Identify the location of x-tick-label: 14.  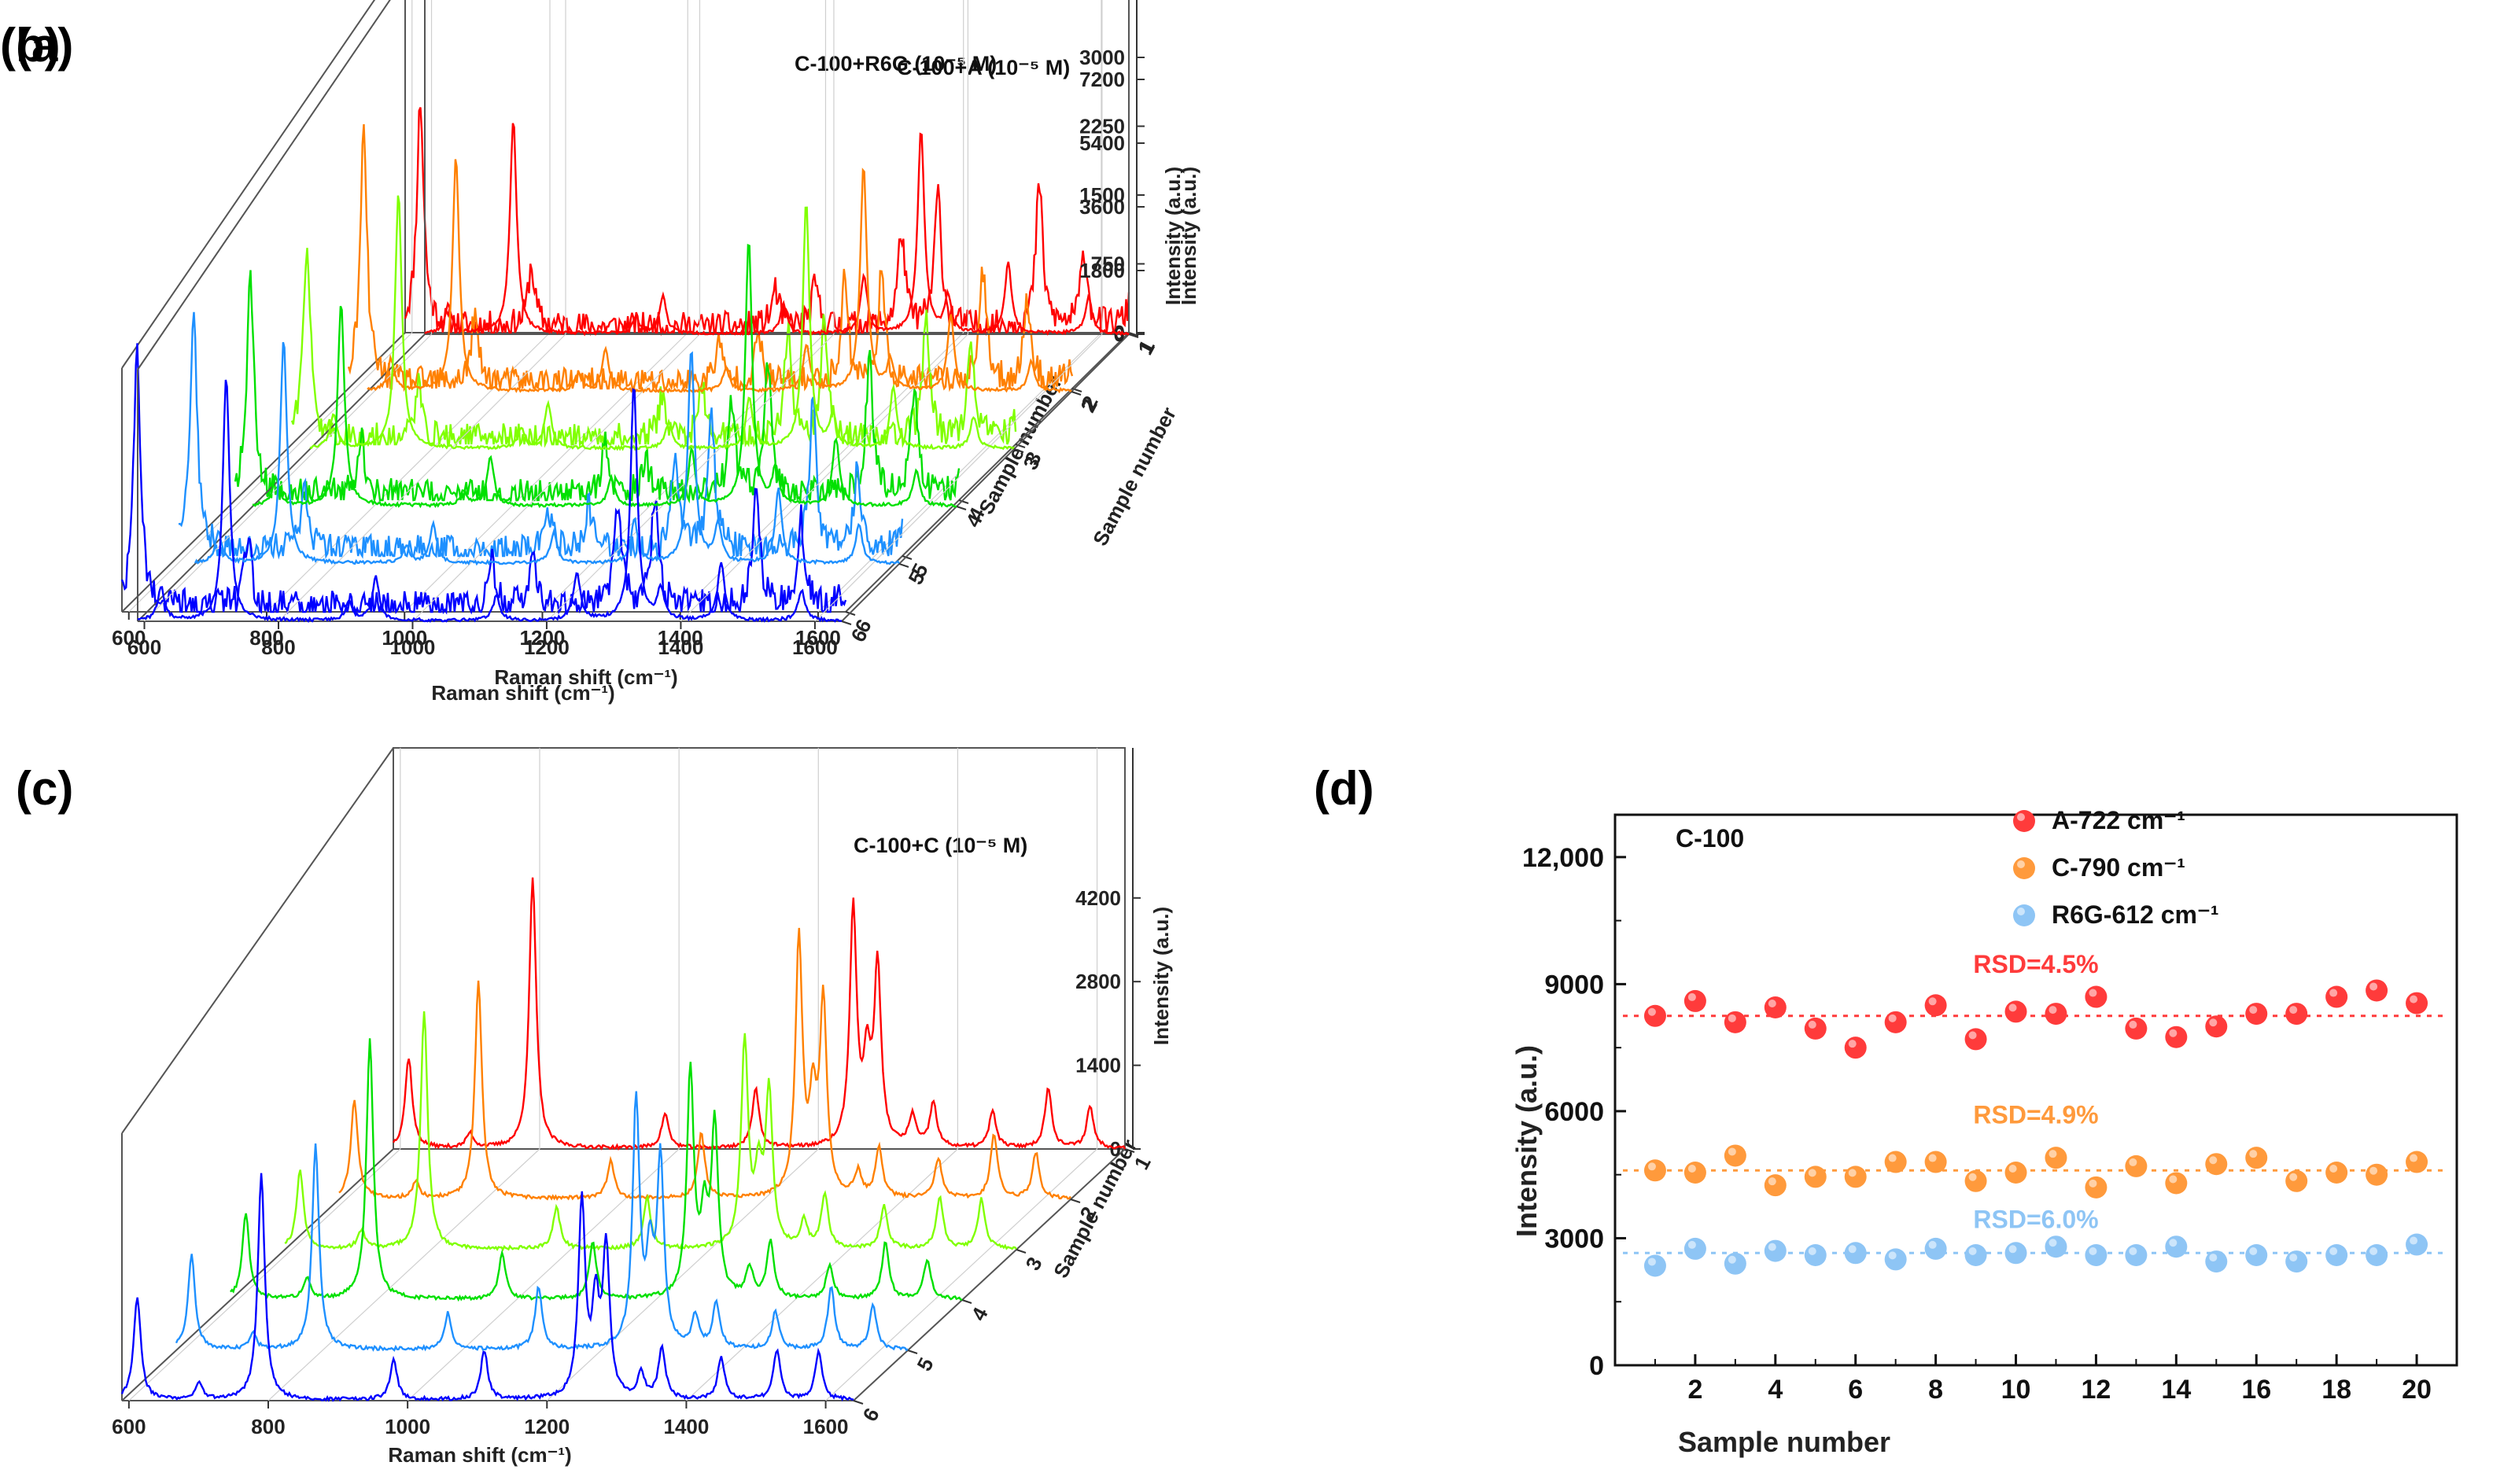
(2176, 1390).